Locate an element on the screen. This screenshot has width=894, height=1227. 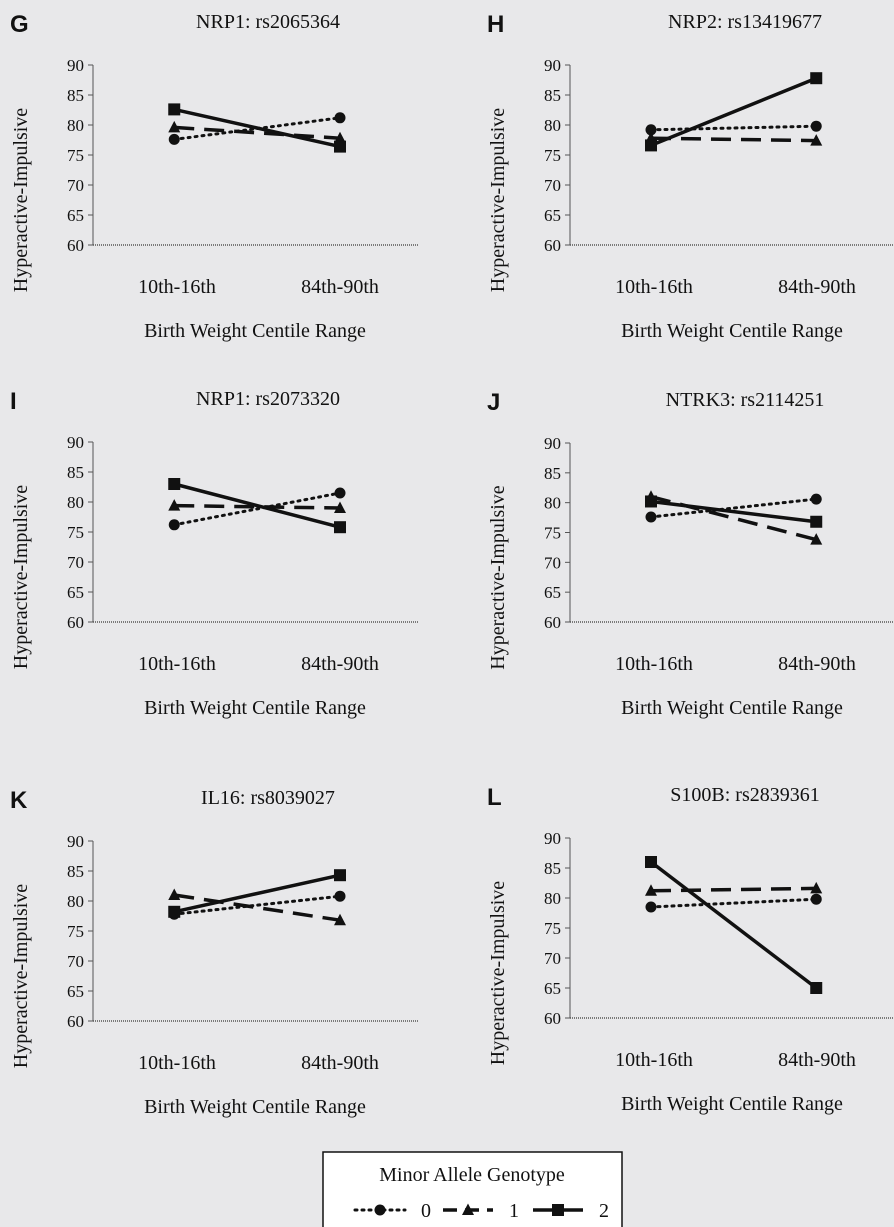
legend-label: 1 is located at coordinates (514, 1211).